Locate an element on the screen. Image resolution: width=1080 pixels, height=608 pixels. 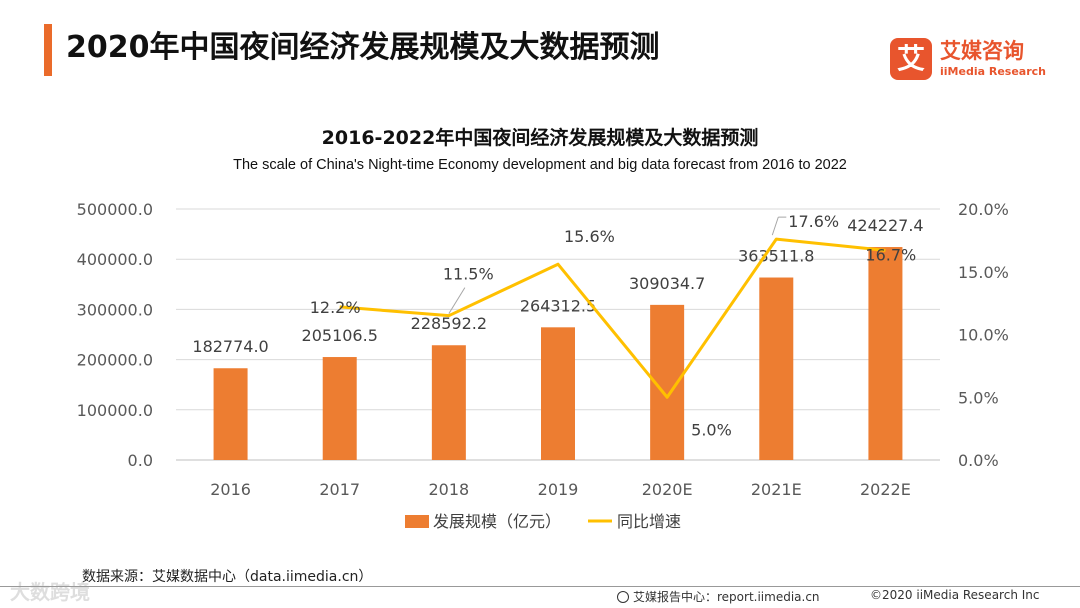
footer-copyright: ©2020 iiMedia Research Inc is located at coordinates (955, 595).